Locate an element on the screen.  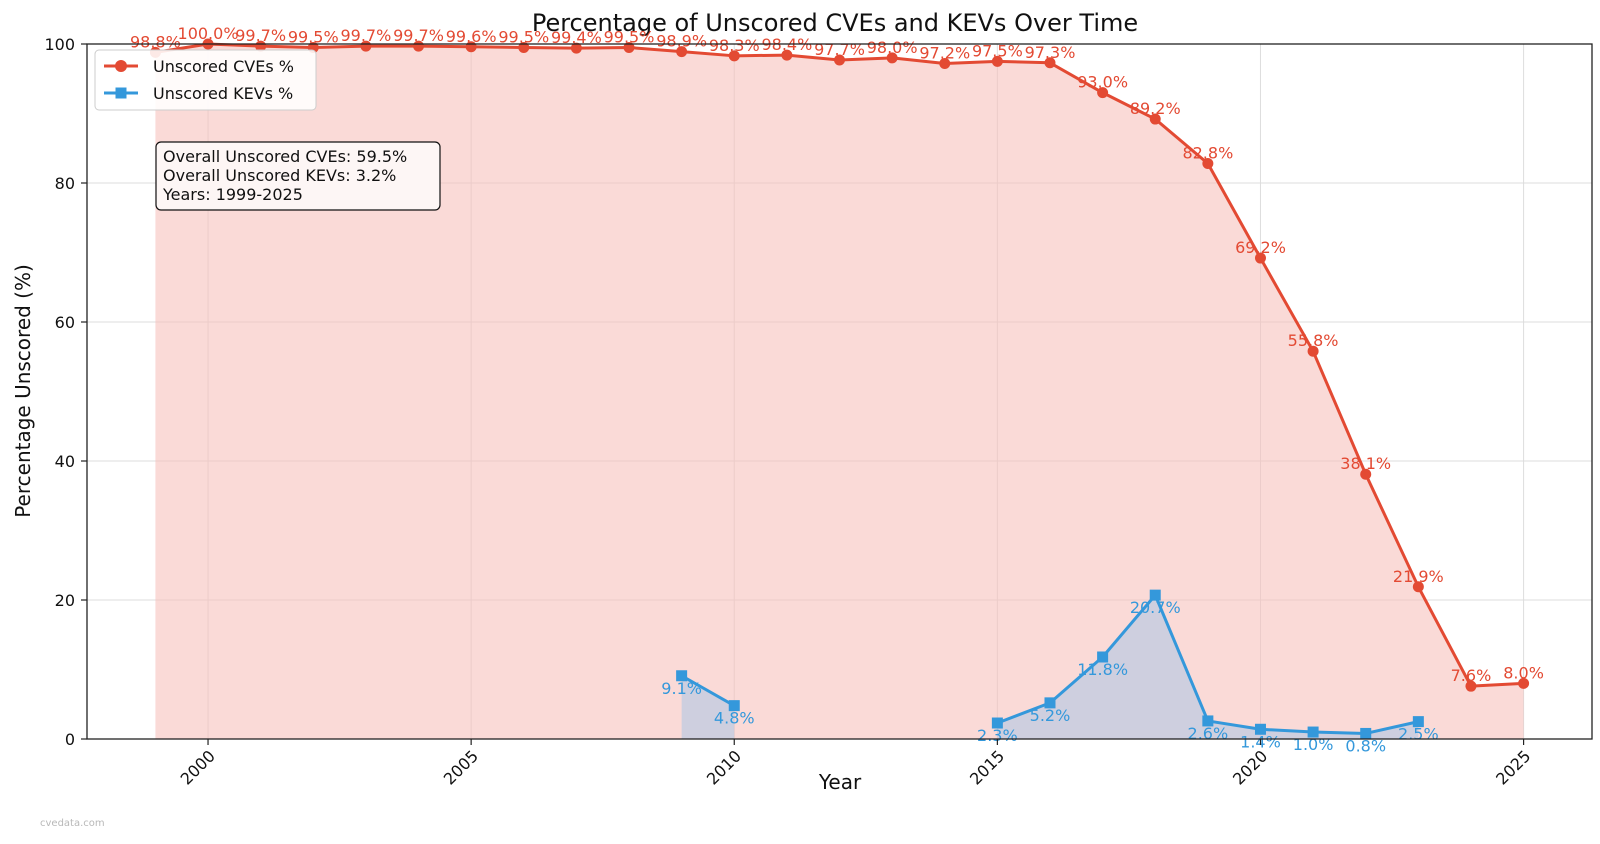
cve-data-label: 93.0% is located at coordinates (1102, 82).